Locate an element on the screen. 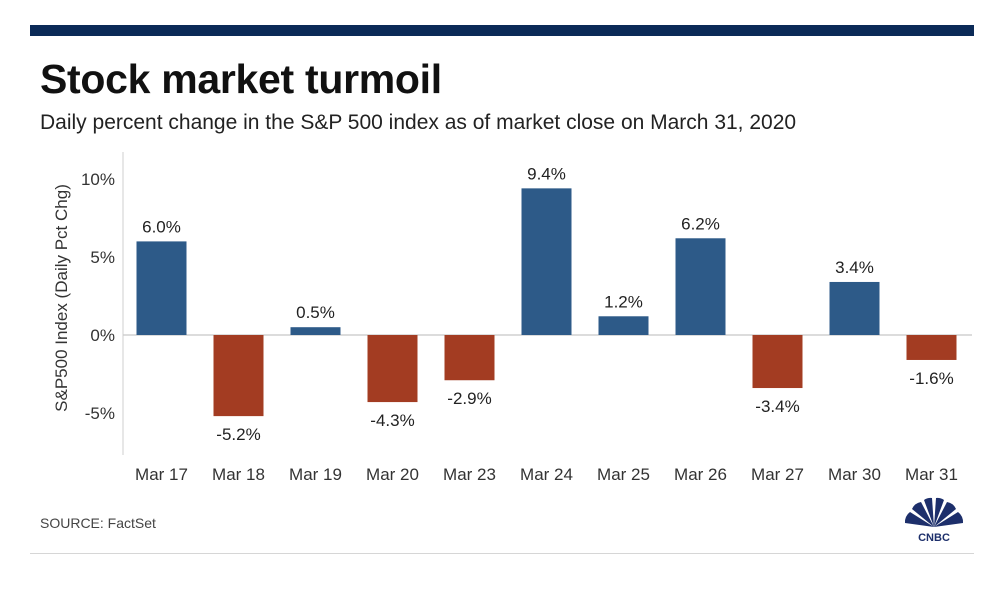 The image size is (999, 601). y-tick-label: 0% is located at coordinates (102, 335).